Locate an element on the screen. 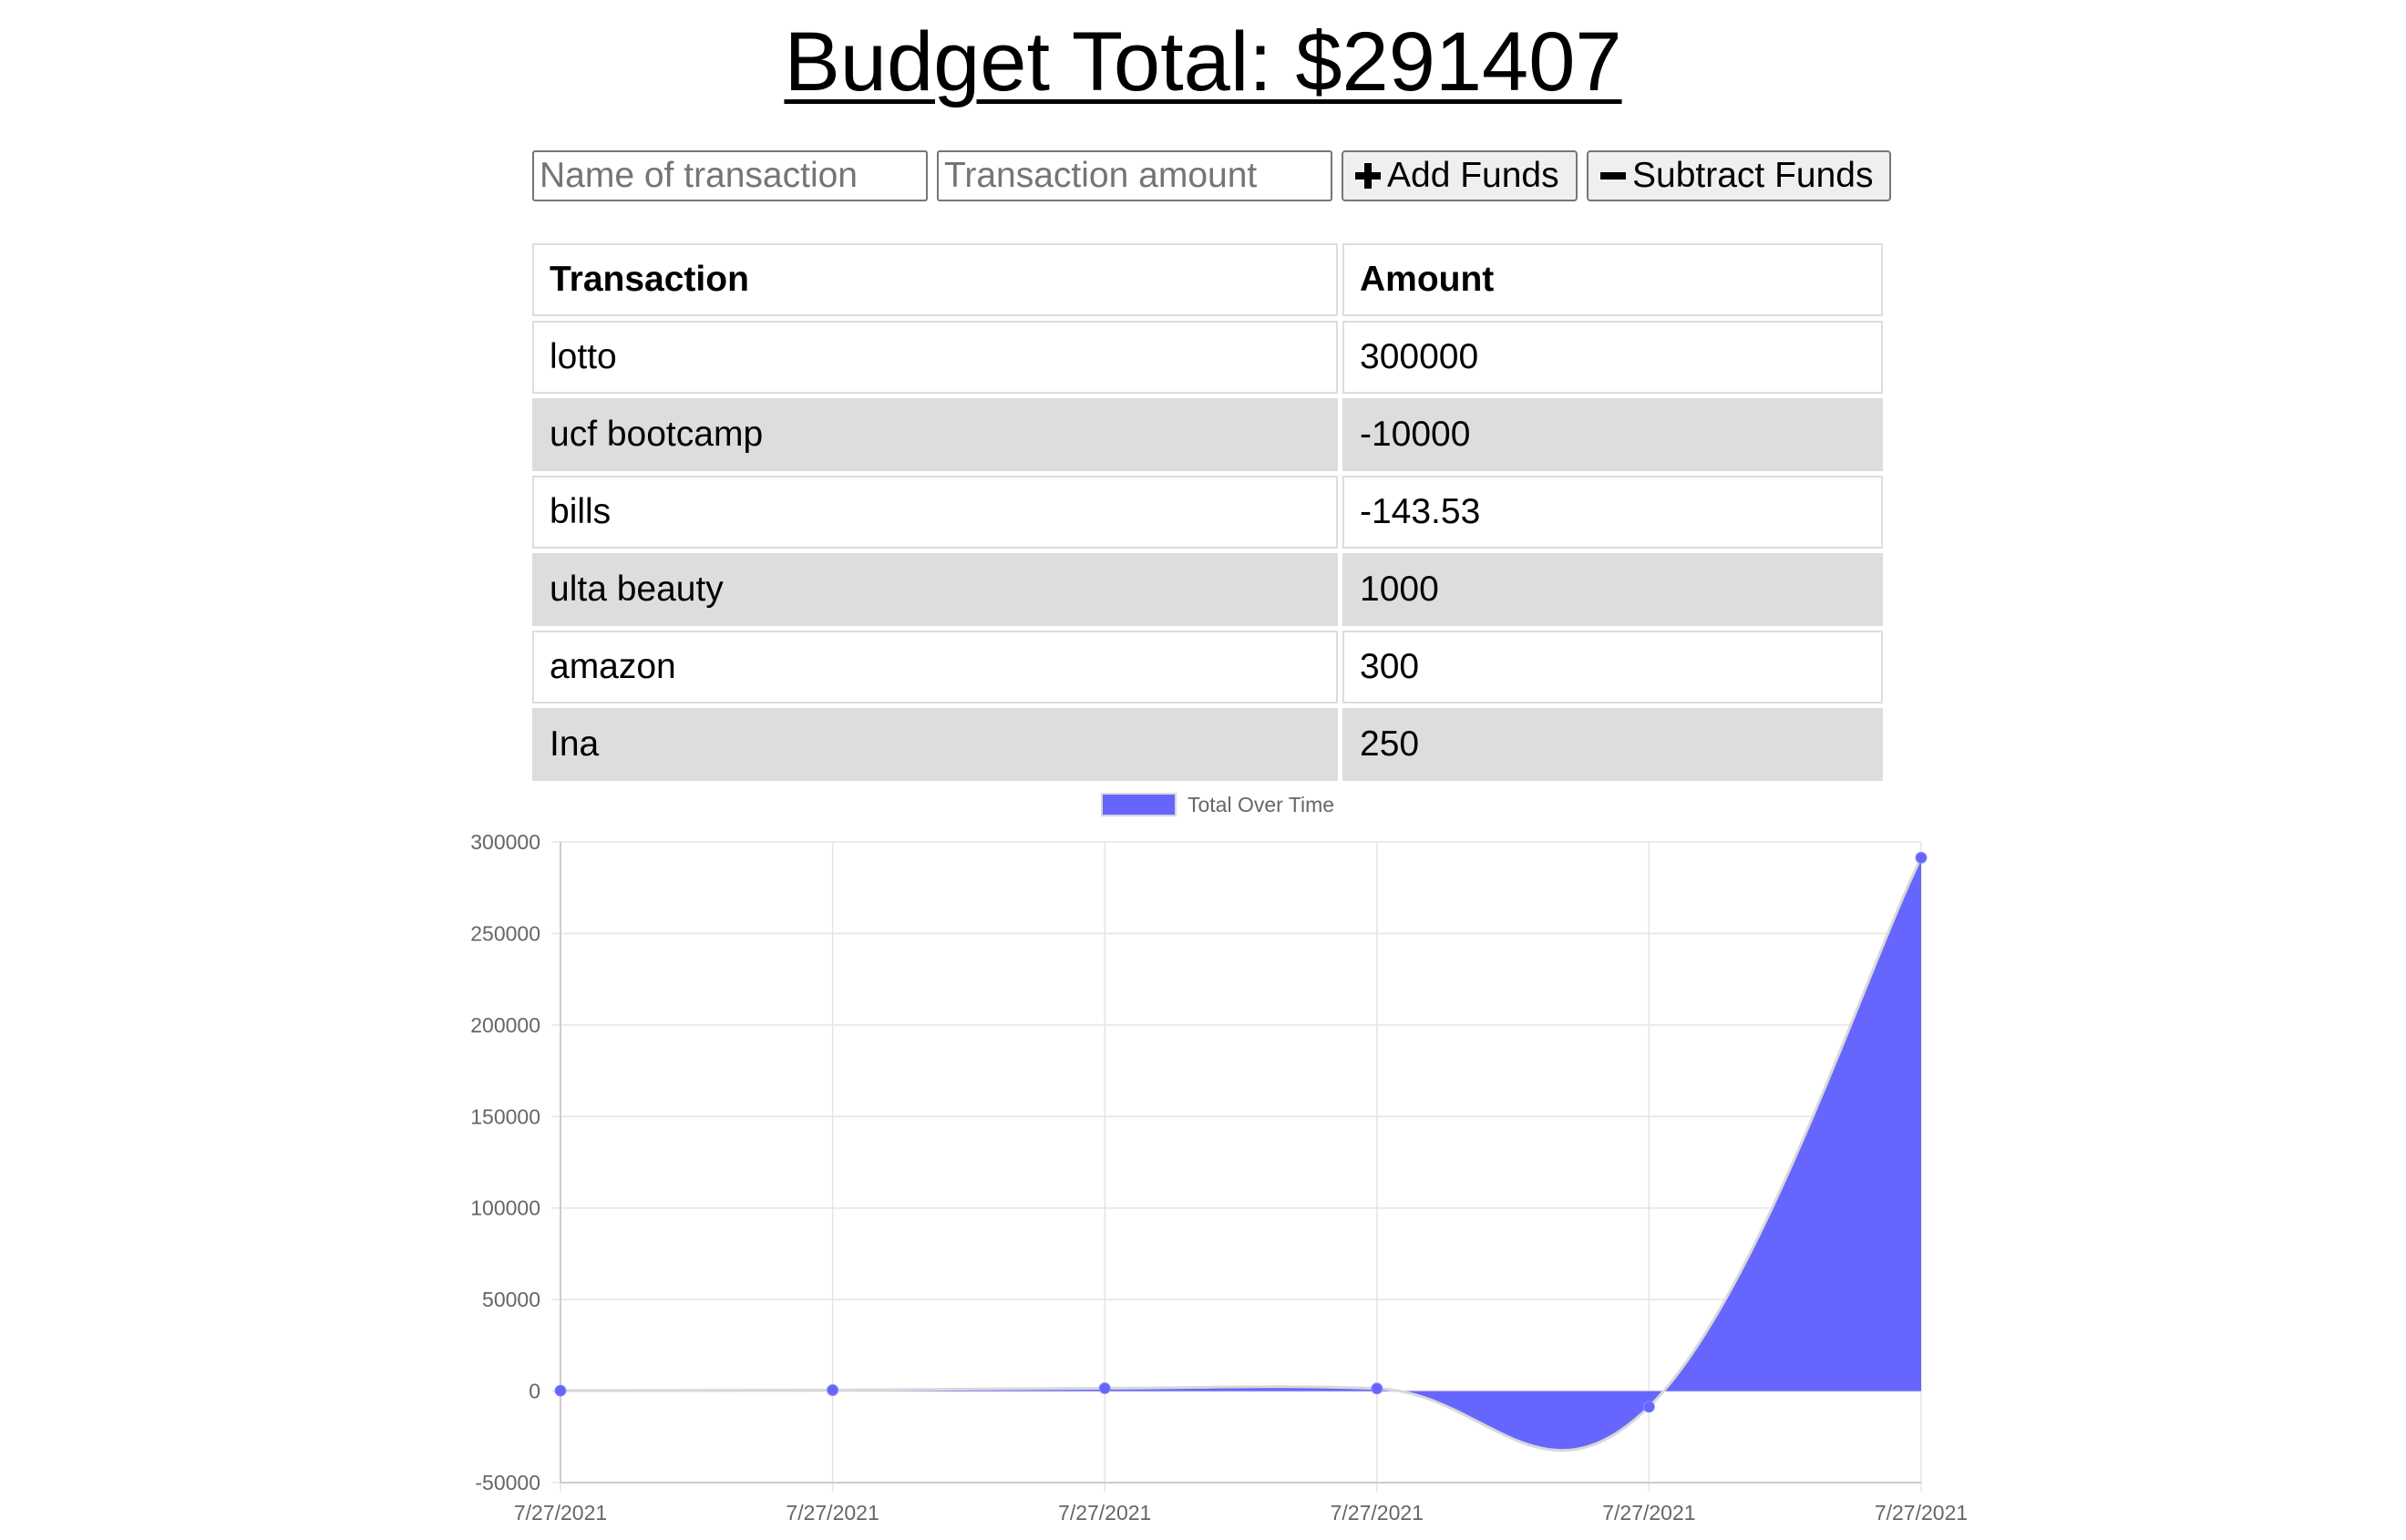 The image size is (2406, 1540). plus-icon is located at coordinates (1368, 176).